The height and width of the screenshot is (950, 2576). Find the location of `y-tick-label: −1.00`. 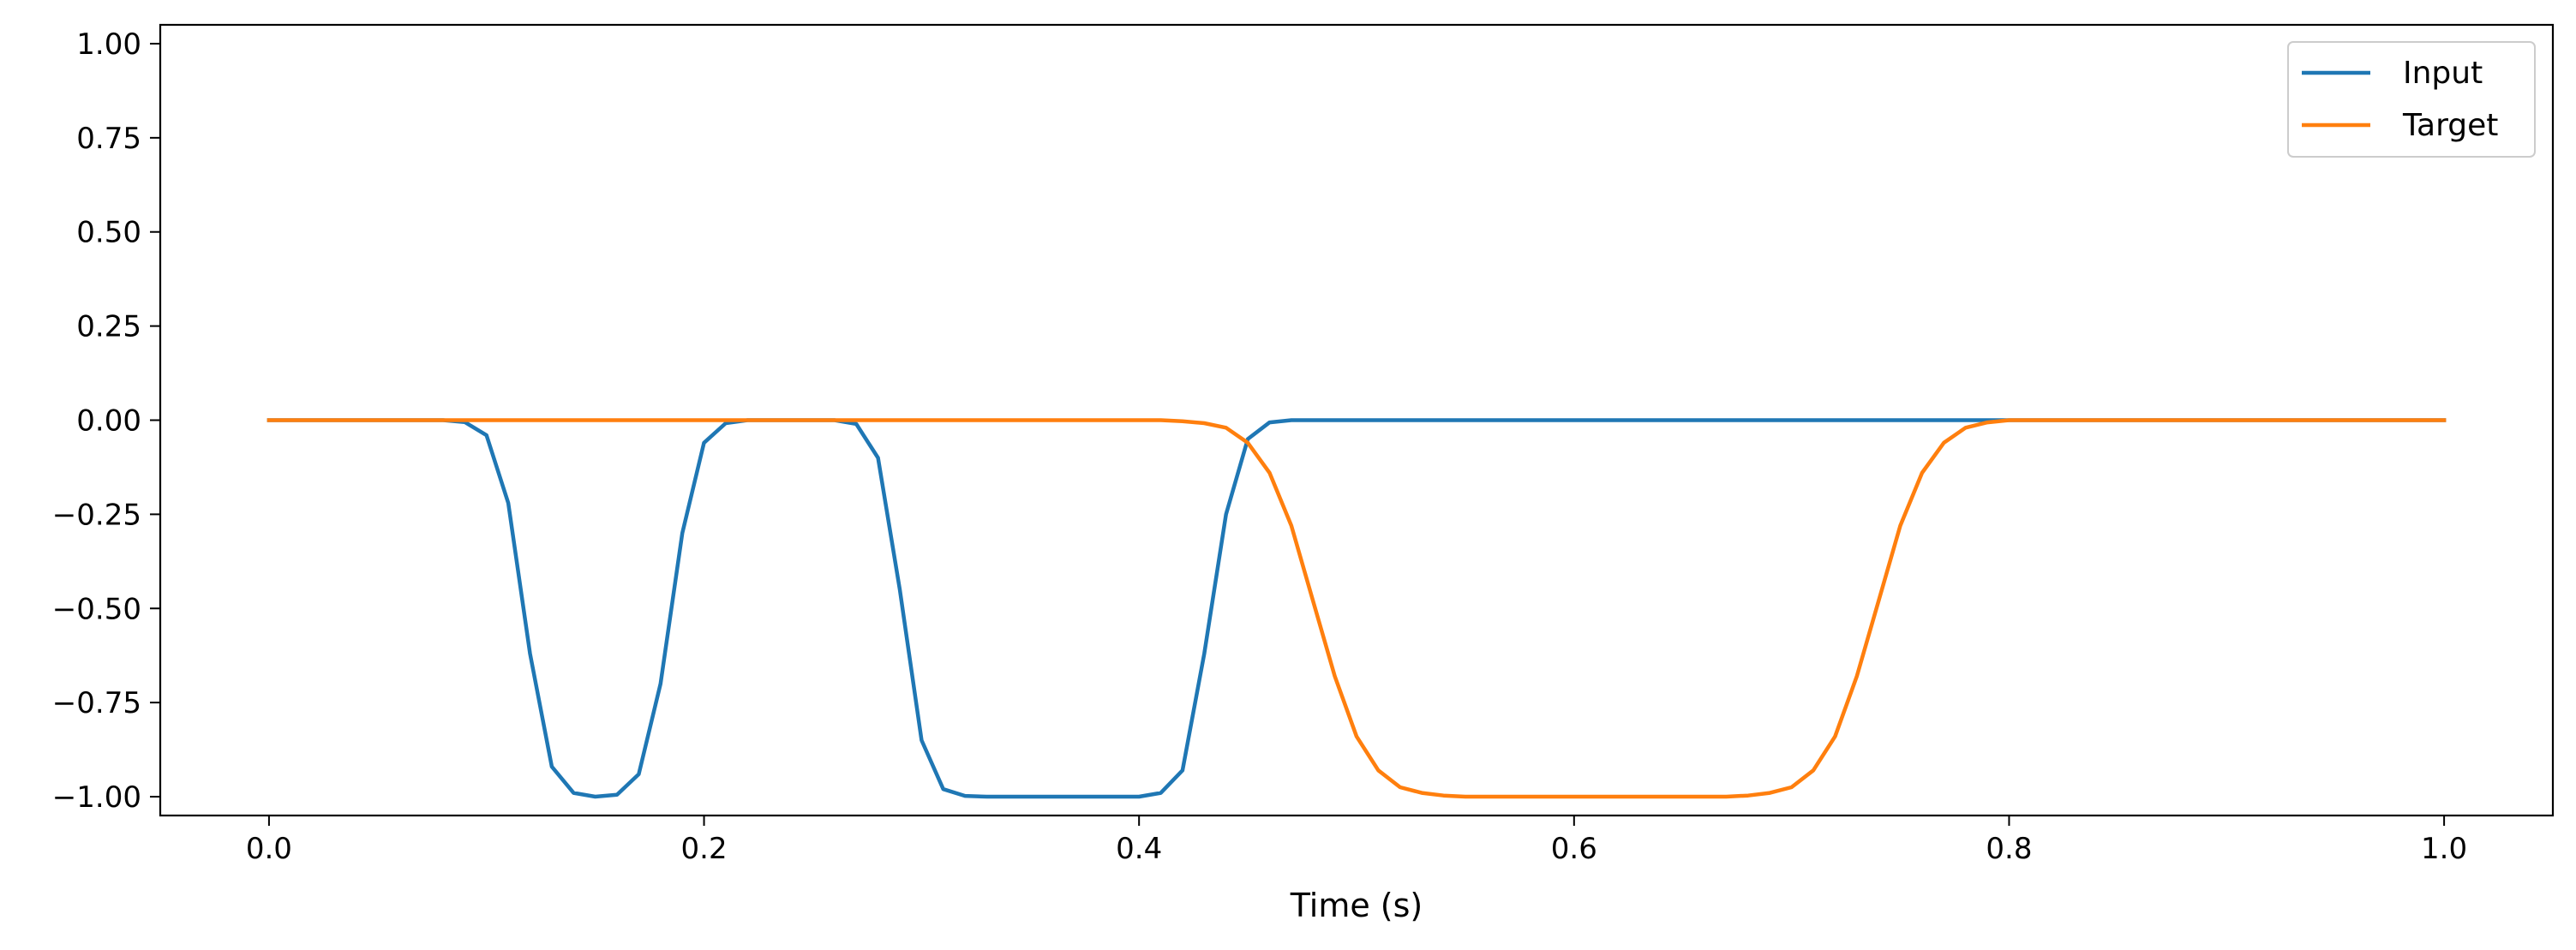

y-tick-label: −1.00 is located at coordinates (96, 797).